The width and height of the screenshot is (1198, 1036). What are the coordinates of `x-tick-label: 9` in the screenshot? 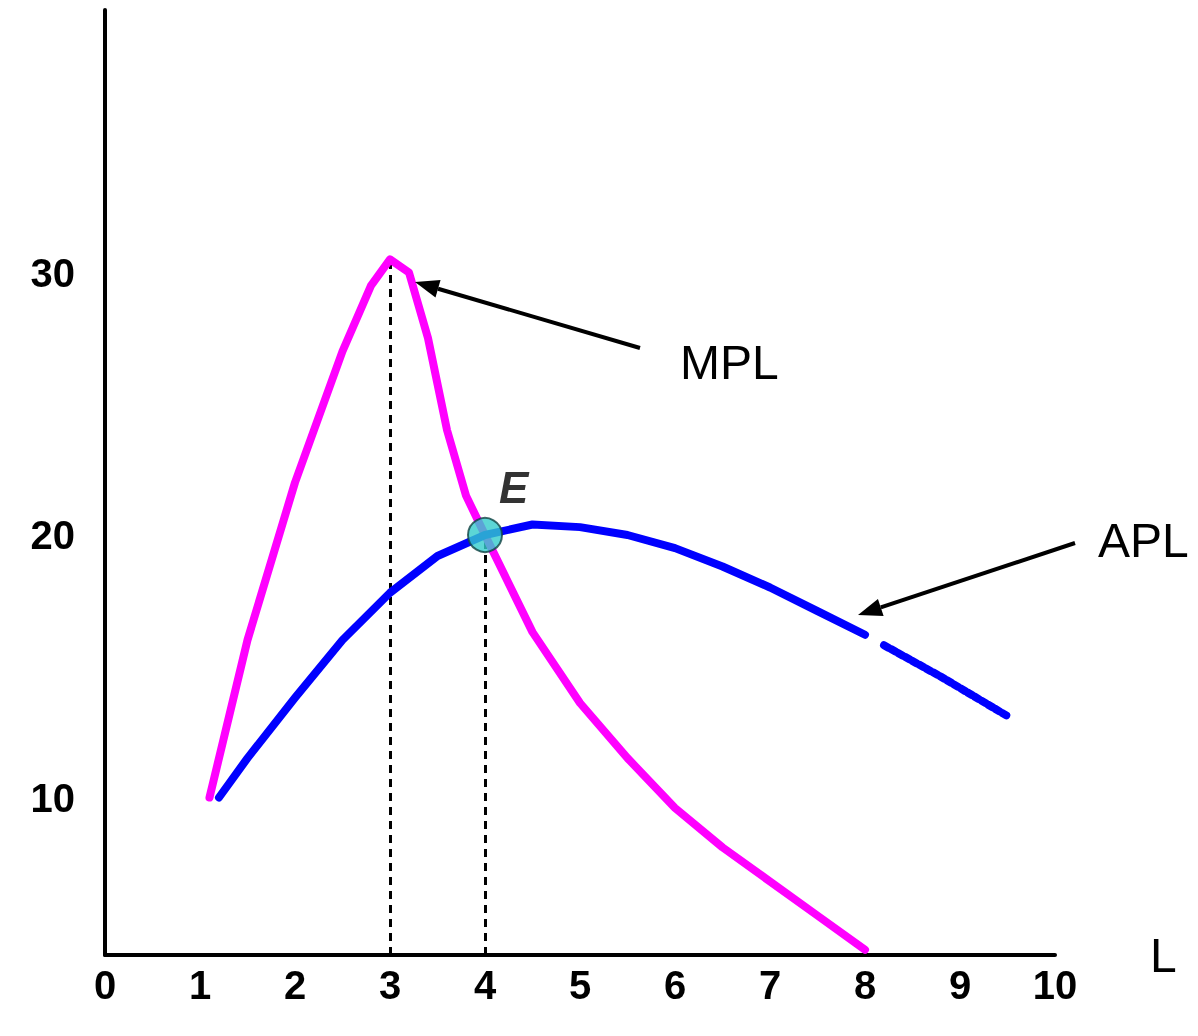 It's located at (960, 985).